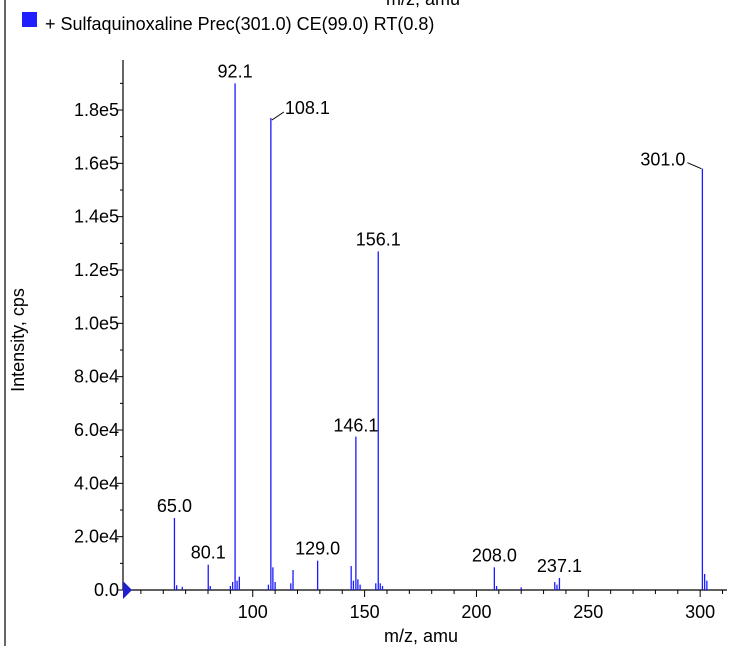 The image size is (730, 646). I want to click on y-axis-title: Intensity, cps, so click(18, 340).